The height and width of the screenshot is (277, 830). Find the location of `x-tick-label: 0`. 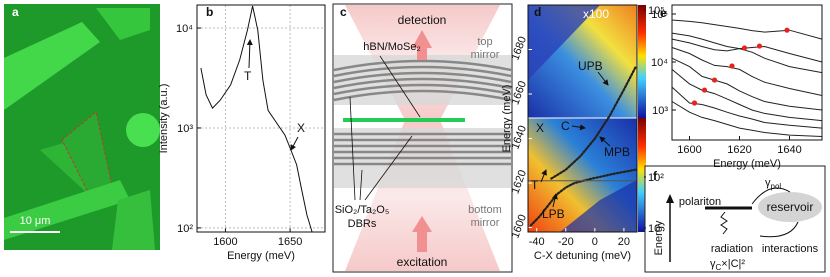

x-tick-label: 0 is located at coordinates (595, 242).